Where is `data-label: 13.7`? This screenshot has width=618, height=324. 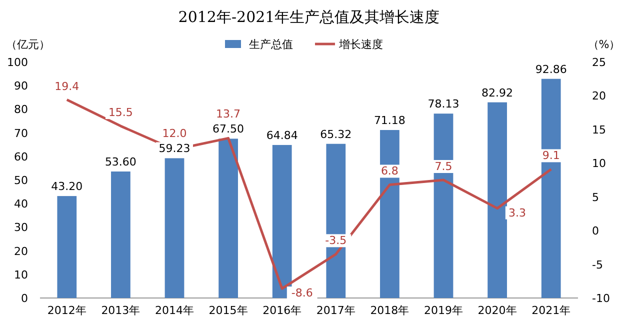
data-label: 13.7 is located at coordinates (228, 114).